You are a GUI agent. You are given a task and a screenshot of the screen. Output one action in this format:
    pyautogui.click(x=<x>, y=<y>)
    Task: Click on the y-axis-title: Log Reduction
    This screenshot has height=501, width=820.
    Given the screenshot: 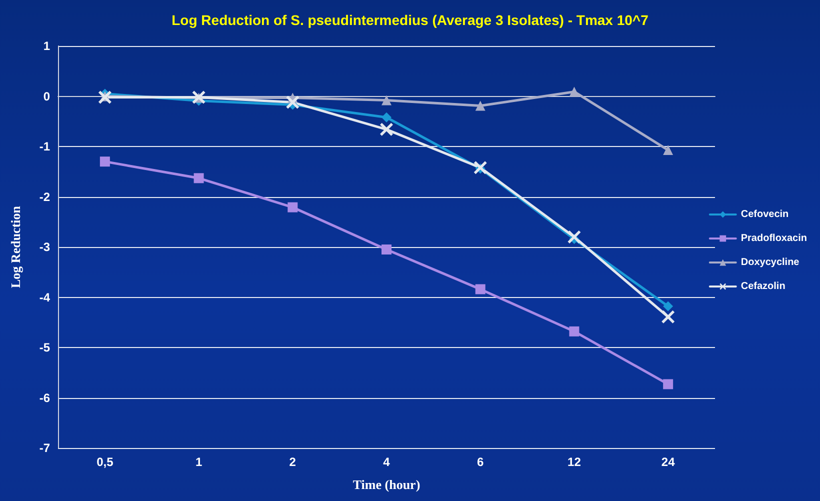 What is the action you would take?
    pyautogui.click(x=15, y=246)
    